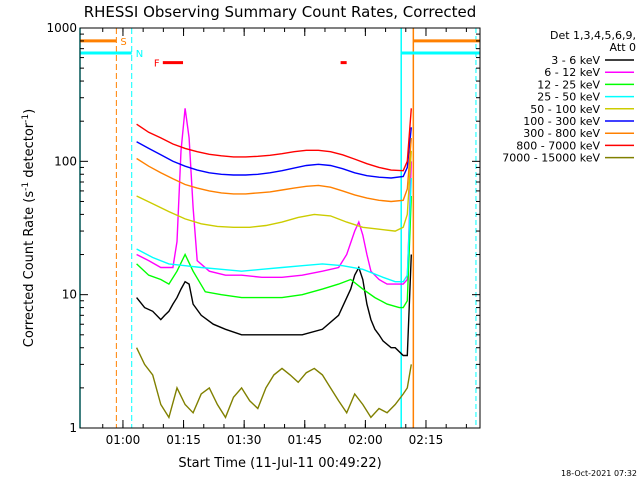 Image resolution: width=640 pixels, height=480 pixels. I want to click on y-axis-label-mid: detector, so click(29, 152).